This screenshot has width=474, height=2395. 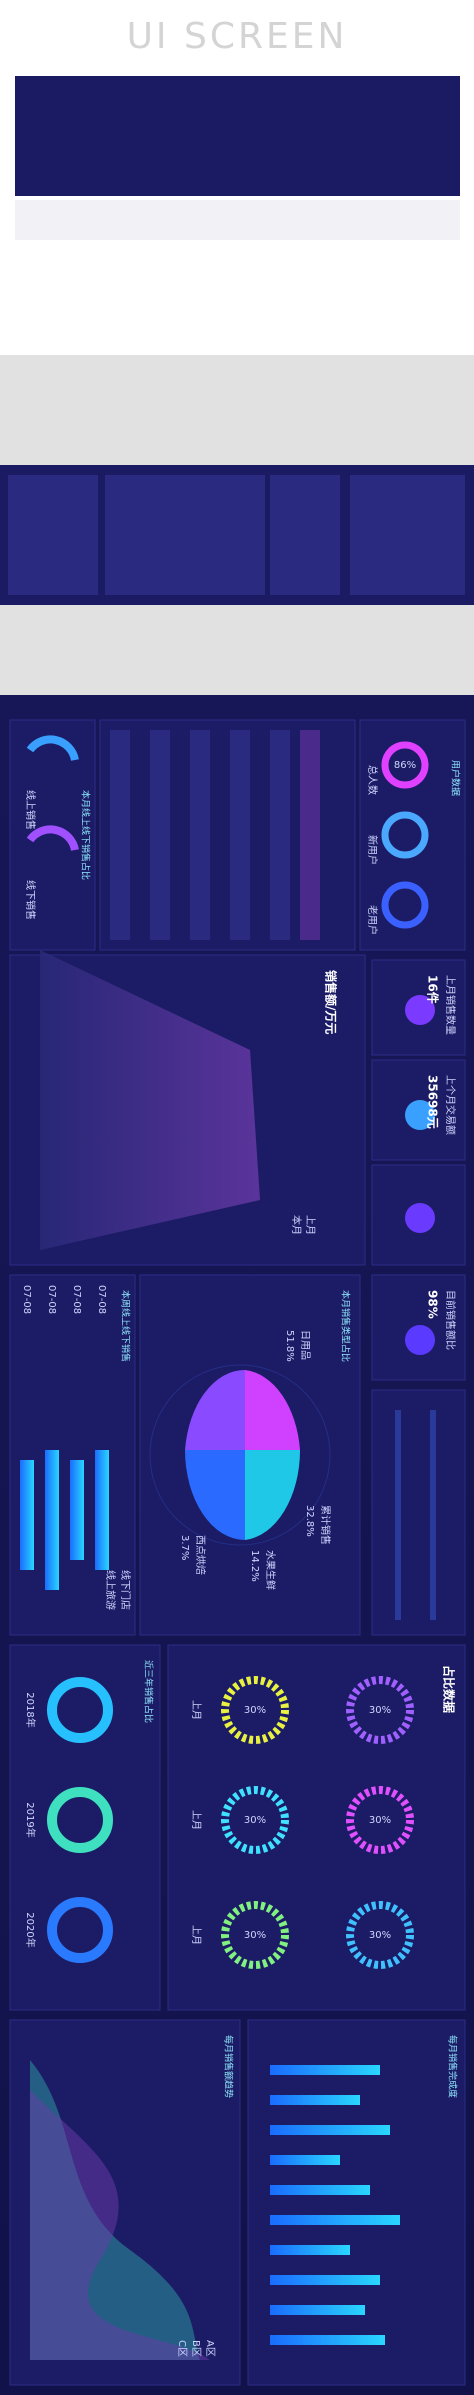 What do you see at coordinates (433, 1304) in the screenshot?
I see `card-value: 98%` at bounding box center [433, 1304].